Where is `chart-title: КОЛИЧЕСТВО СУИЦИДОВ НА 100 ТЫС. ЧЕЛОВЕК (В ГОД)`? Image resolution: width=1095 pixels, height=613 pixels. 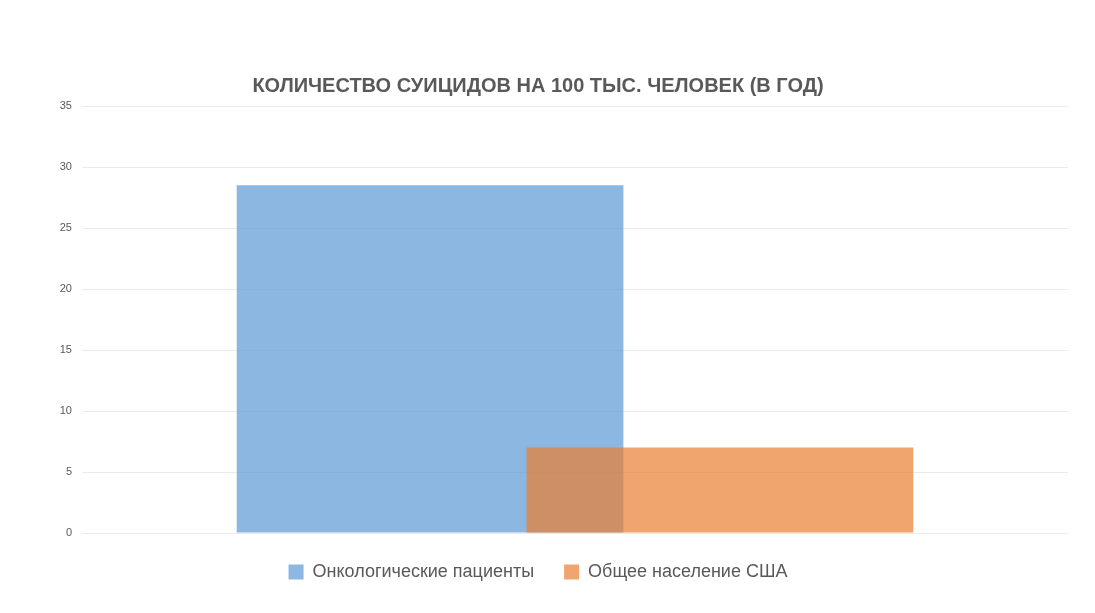 chart-title: КОЛИЧЕСТВО СУИЦИДОВ НА 100 ТЫС. ЧЕЛОВЕК (В ГОД) is located at coordinates (538, 84).